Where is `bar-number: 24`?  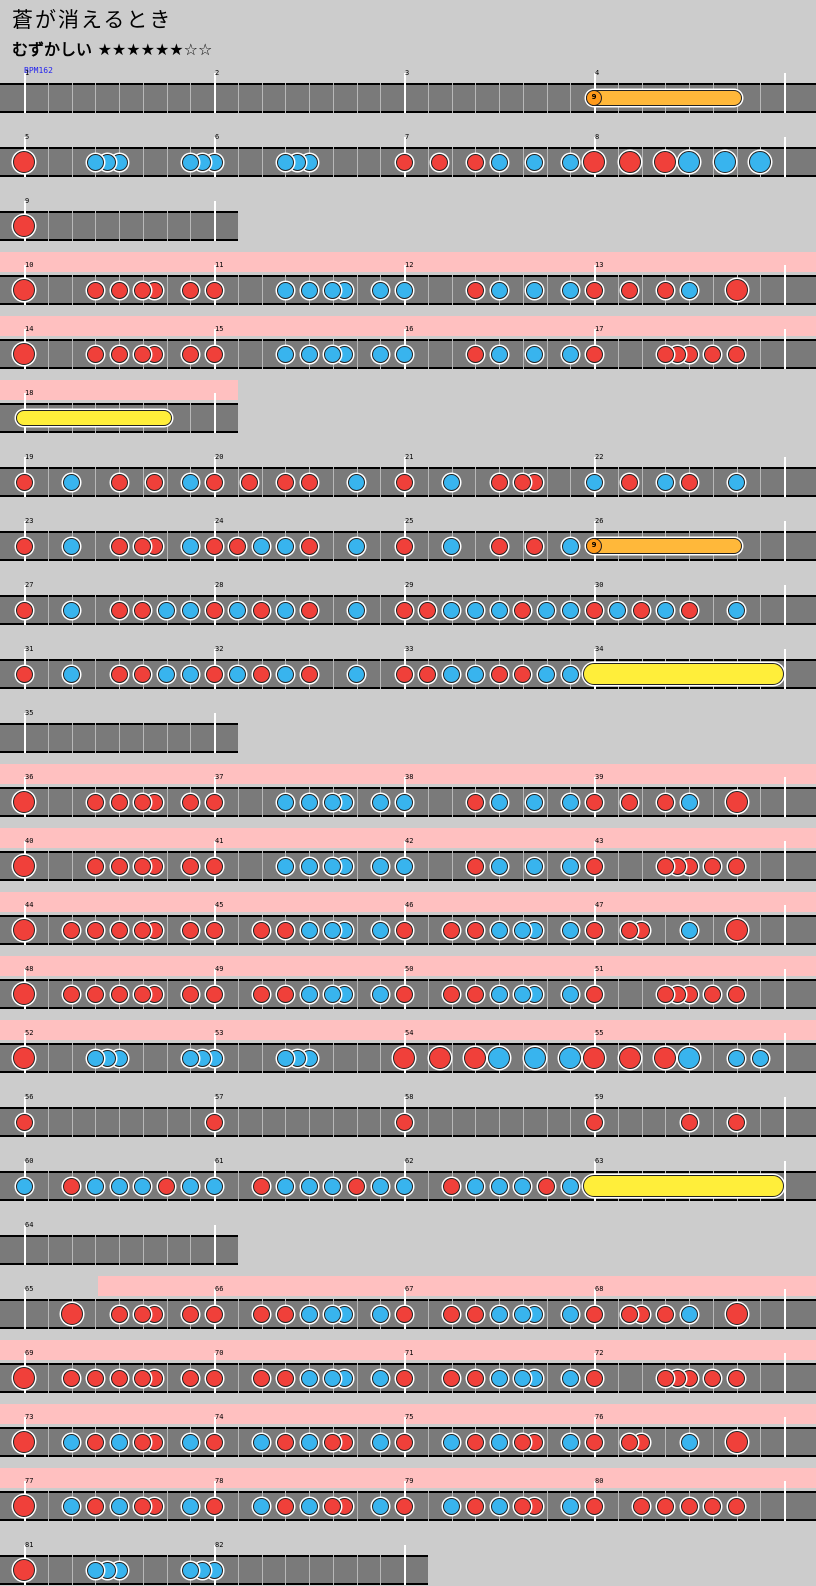 bar-number: 24 is located at coordinates (219, 521).